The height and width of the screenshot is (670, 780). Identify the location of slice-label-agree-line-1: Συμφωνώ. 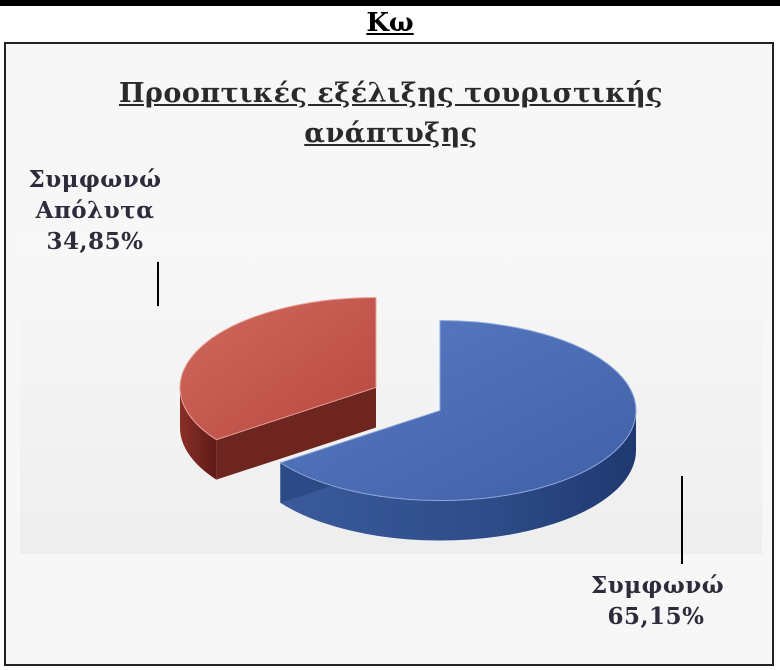
(658, 585).